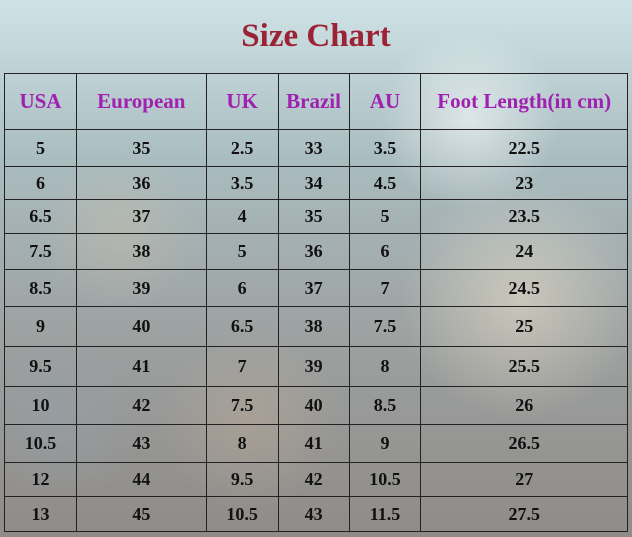 The width and height of the screenshot is (632, 537). I want to click on table-cell: 27, so click(524, 479).